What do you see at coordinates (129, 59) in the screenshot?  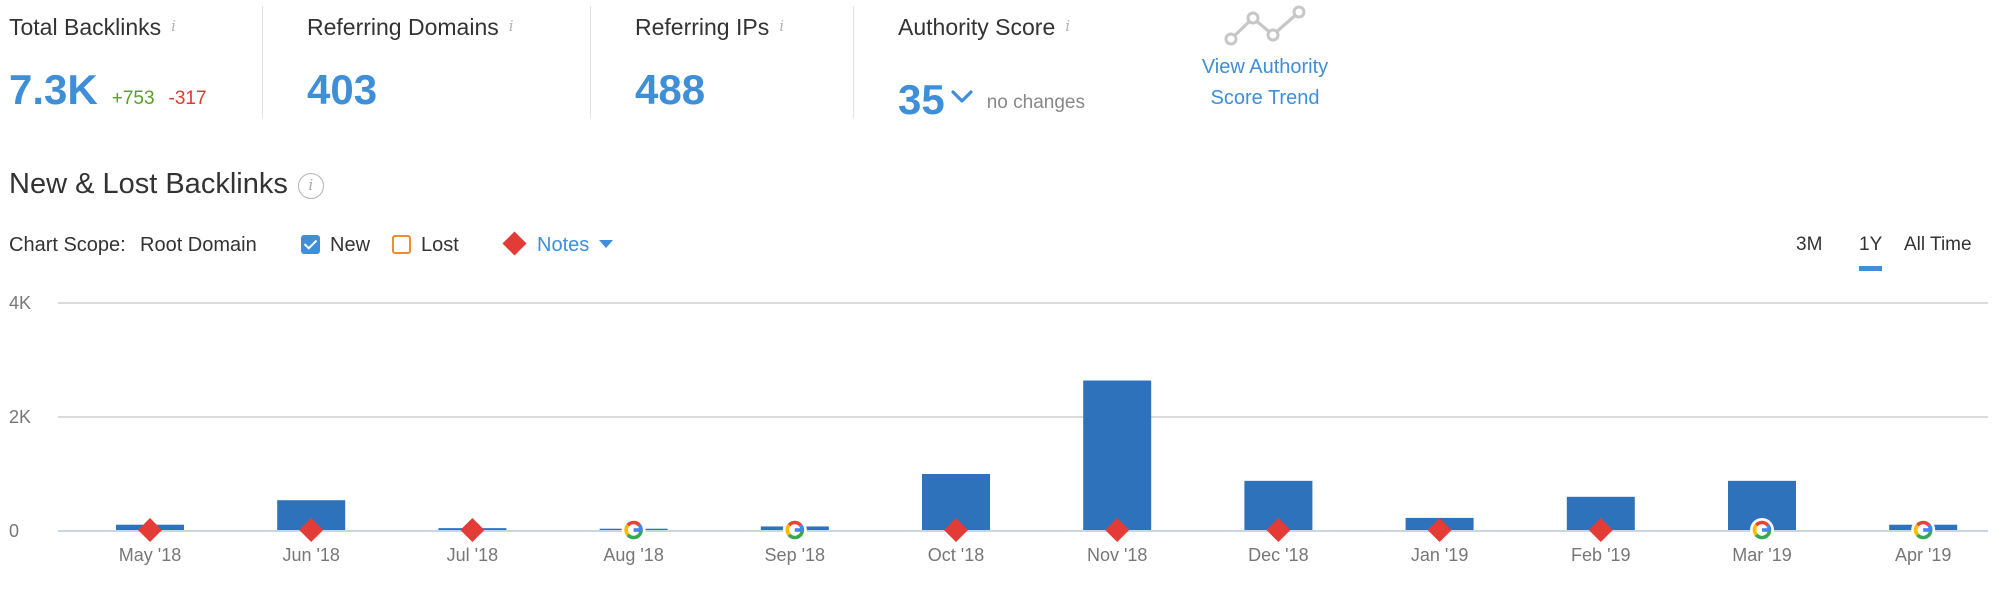 I see `metric-total-backlinks: Total Backlinks i 7.3K +753 -317` at bounding box center [129, 59].